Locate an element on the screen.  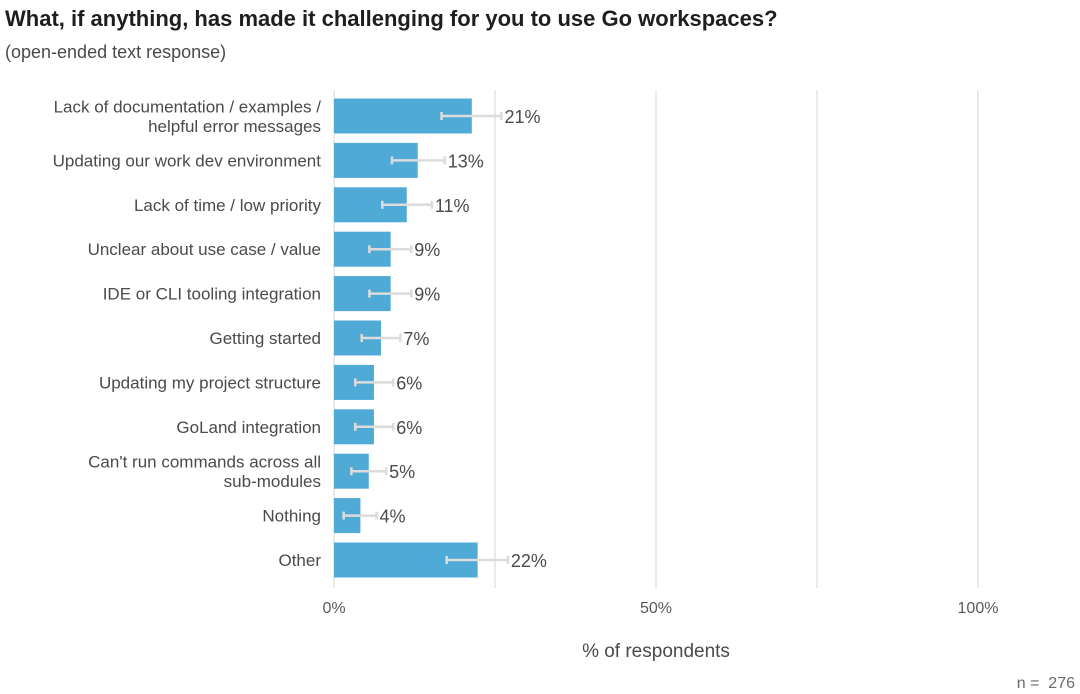
category-label: Lack of documentation / examples / is located at coordinates (188, 106).